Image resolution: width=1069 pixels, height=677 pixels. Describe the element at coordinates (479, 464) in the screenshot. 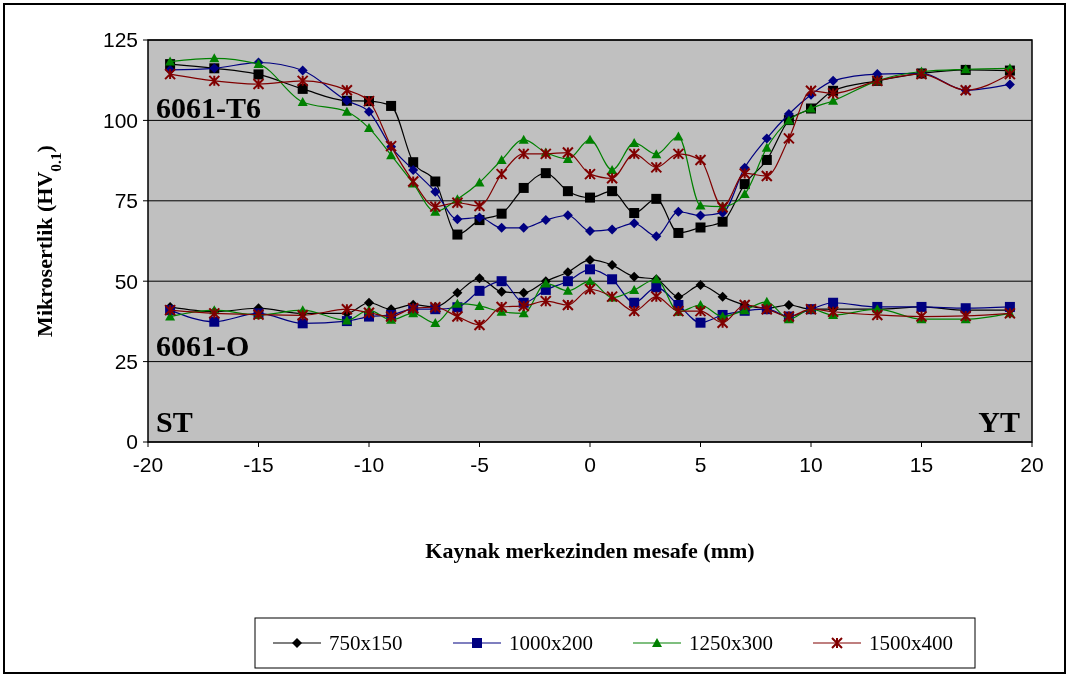

I see `x-tick-label: -5` at that location.